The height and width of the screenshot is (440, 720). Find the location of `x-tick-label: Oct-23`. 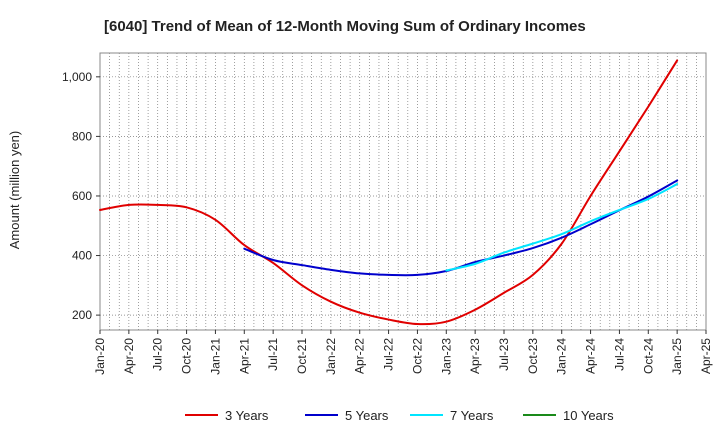

x-tick-label: Oct-23 is located at coordinates (533, 356).